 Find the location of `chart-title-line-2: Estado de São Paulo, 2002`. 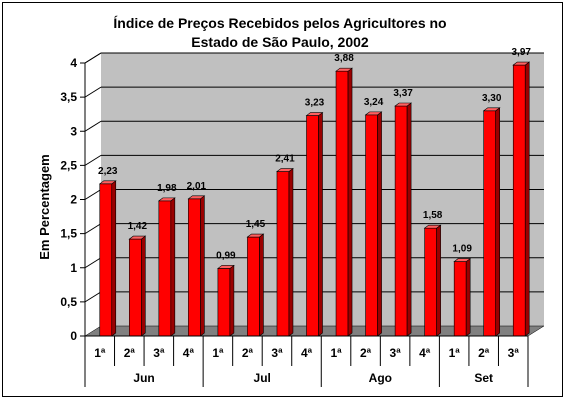

chart-title-line-2: Estado de São Paulo, 2002 is located at coordinates (280, 42).